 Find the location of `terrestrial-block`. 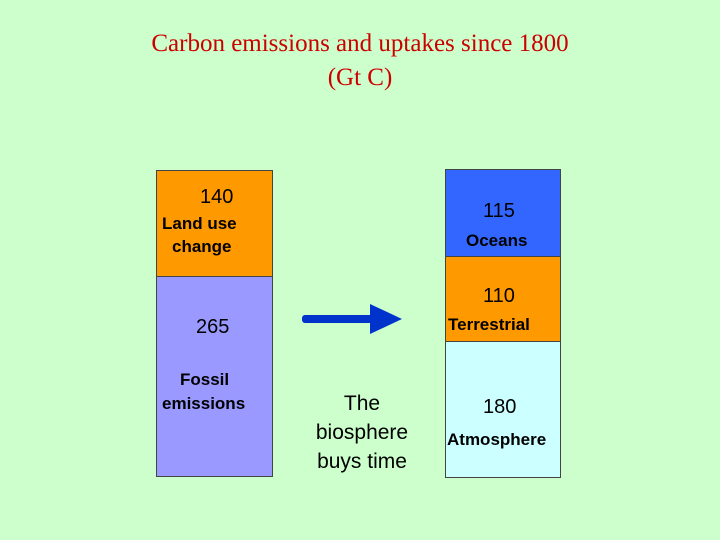

terrestrial-block is located at coordinates (503, 299).